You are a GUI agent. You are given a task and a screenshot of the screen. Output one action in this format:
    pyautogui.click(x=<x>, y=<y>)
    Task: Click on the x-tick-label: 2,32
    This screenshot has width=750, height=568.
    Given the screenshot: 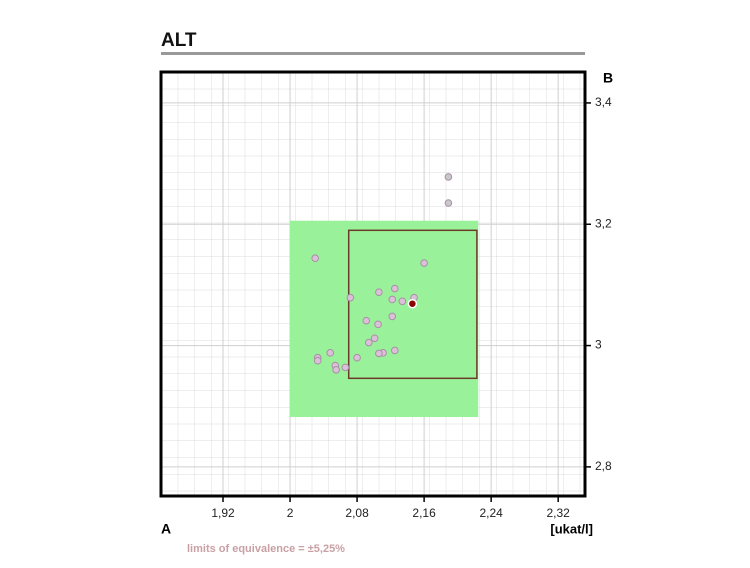 What is the action you would take?
    pyautogui.click(x=559, y=513)
    